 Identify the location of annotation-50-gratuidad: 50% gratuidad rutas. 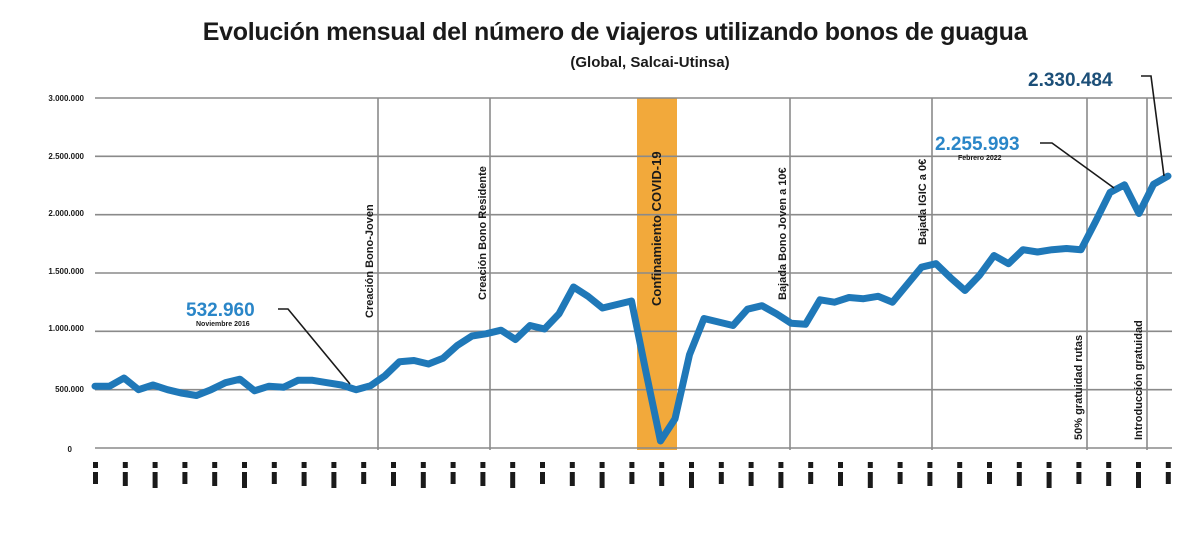
(1079, 387).